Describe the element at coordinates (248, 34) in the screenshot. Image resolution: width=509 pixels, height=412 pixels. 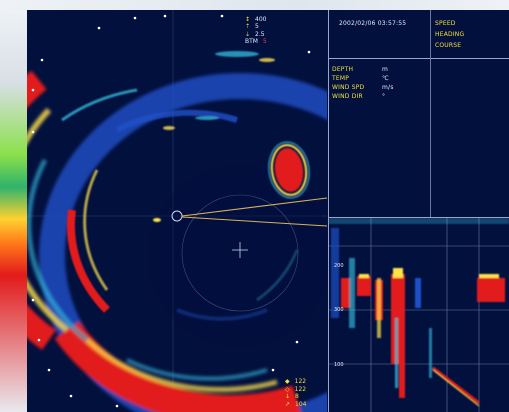
I see `tilt-down-icon: ⇣` at that location.